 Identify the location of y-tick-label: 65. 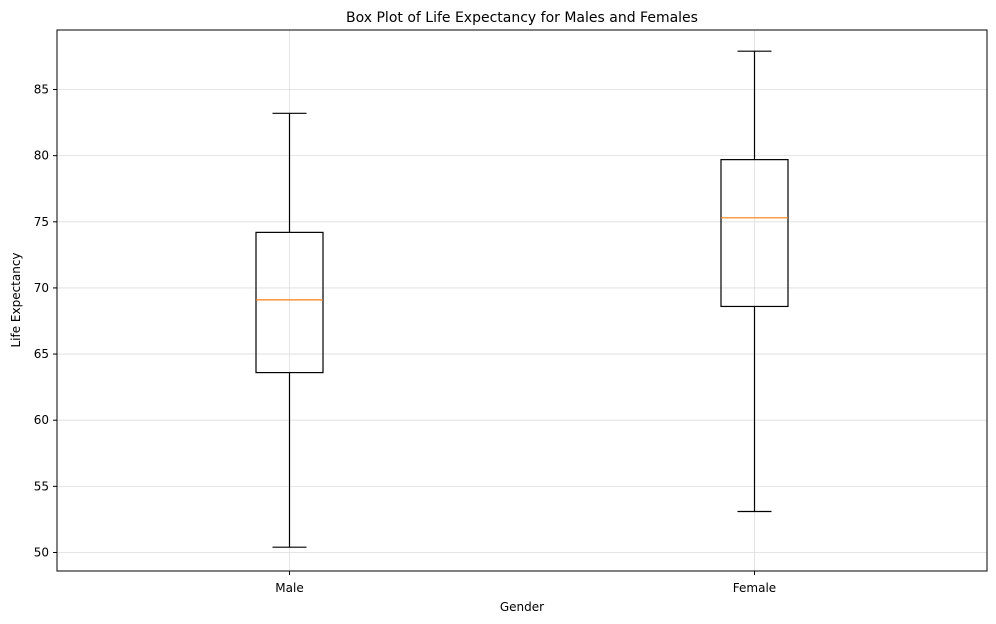
(41, 354).